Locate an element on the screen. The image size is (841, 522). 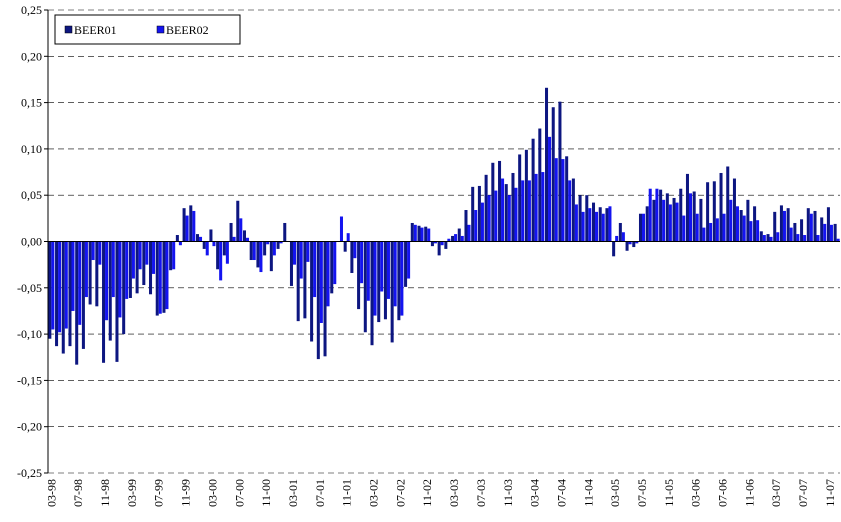
x-tick-label: 03-01 is located at coordinates (293, 493).